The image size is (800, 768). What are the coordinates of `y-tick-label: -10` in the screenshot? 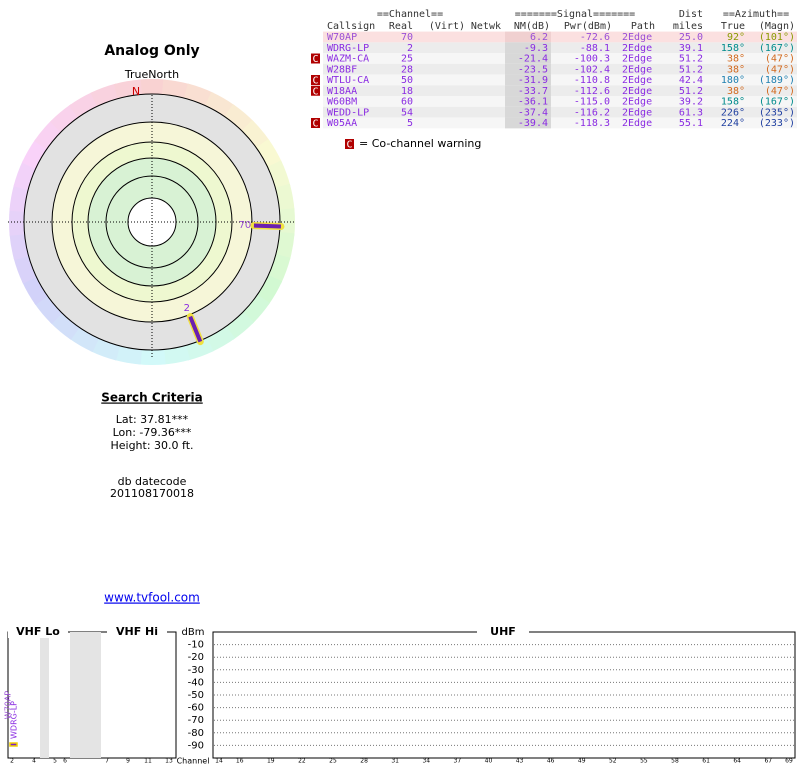 It's located at (196, 645).